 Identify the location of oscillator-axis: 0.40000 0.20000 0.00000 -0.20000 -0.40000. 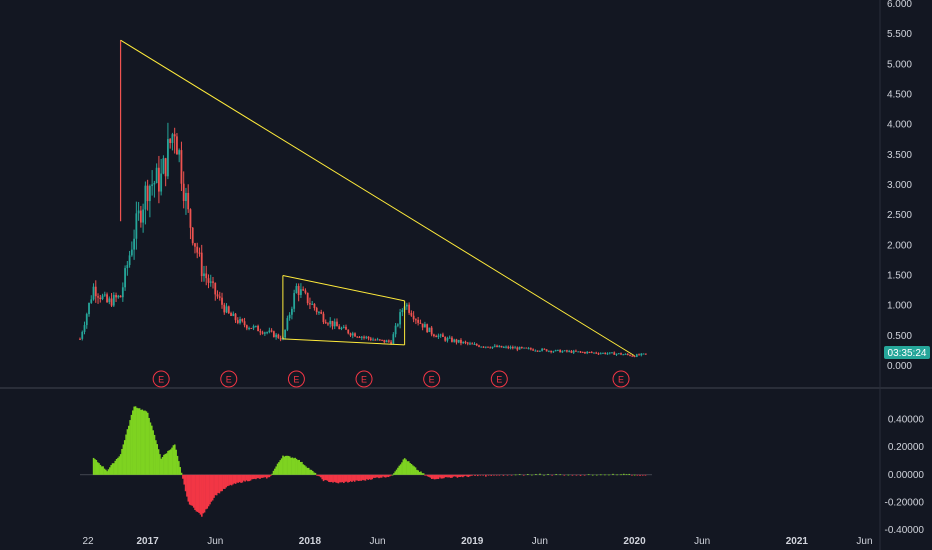
(905, 475).